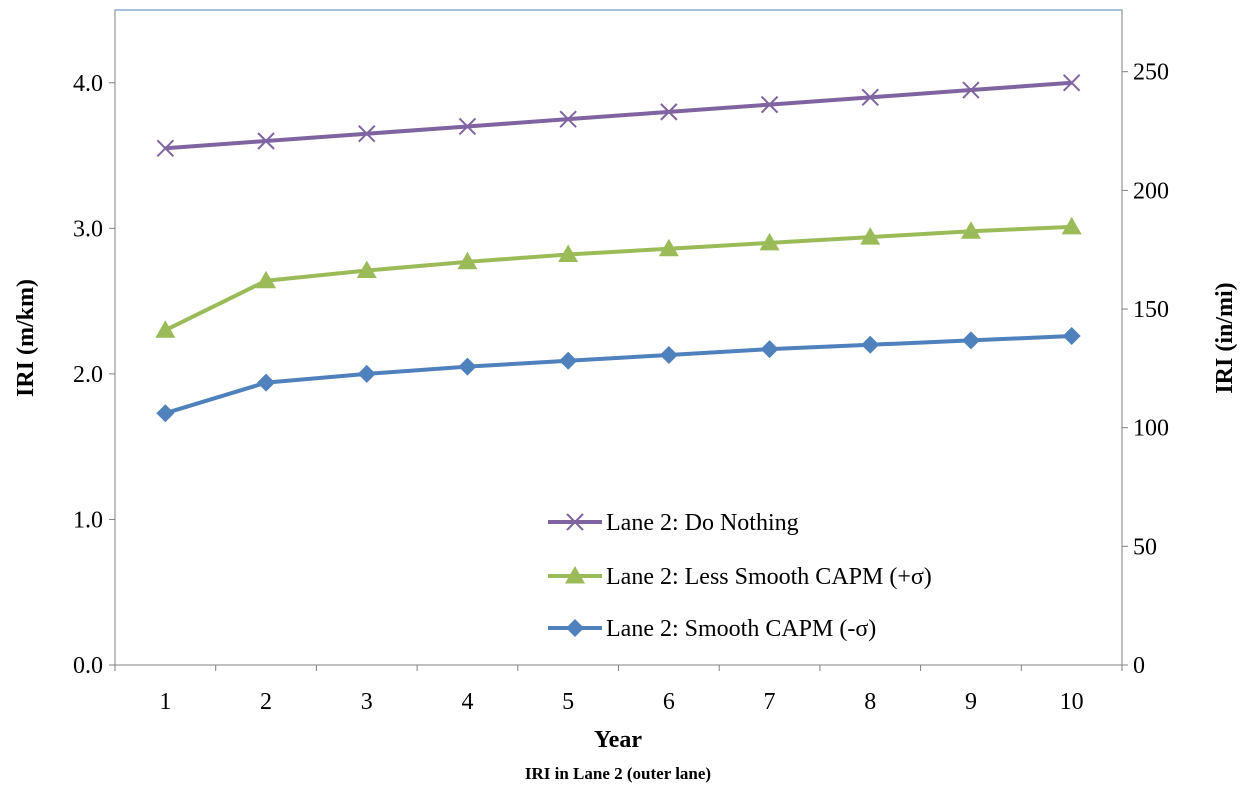 This screenshot has height=794, width=1249. Describe the element at coordinates (741, 629) in the screenshot. I see `legend-label: Lane 2: Smooth CAPM (-σ)` at that location.